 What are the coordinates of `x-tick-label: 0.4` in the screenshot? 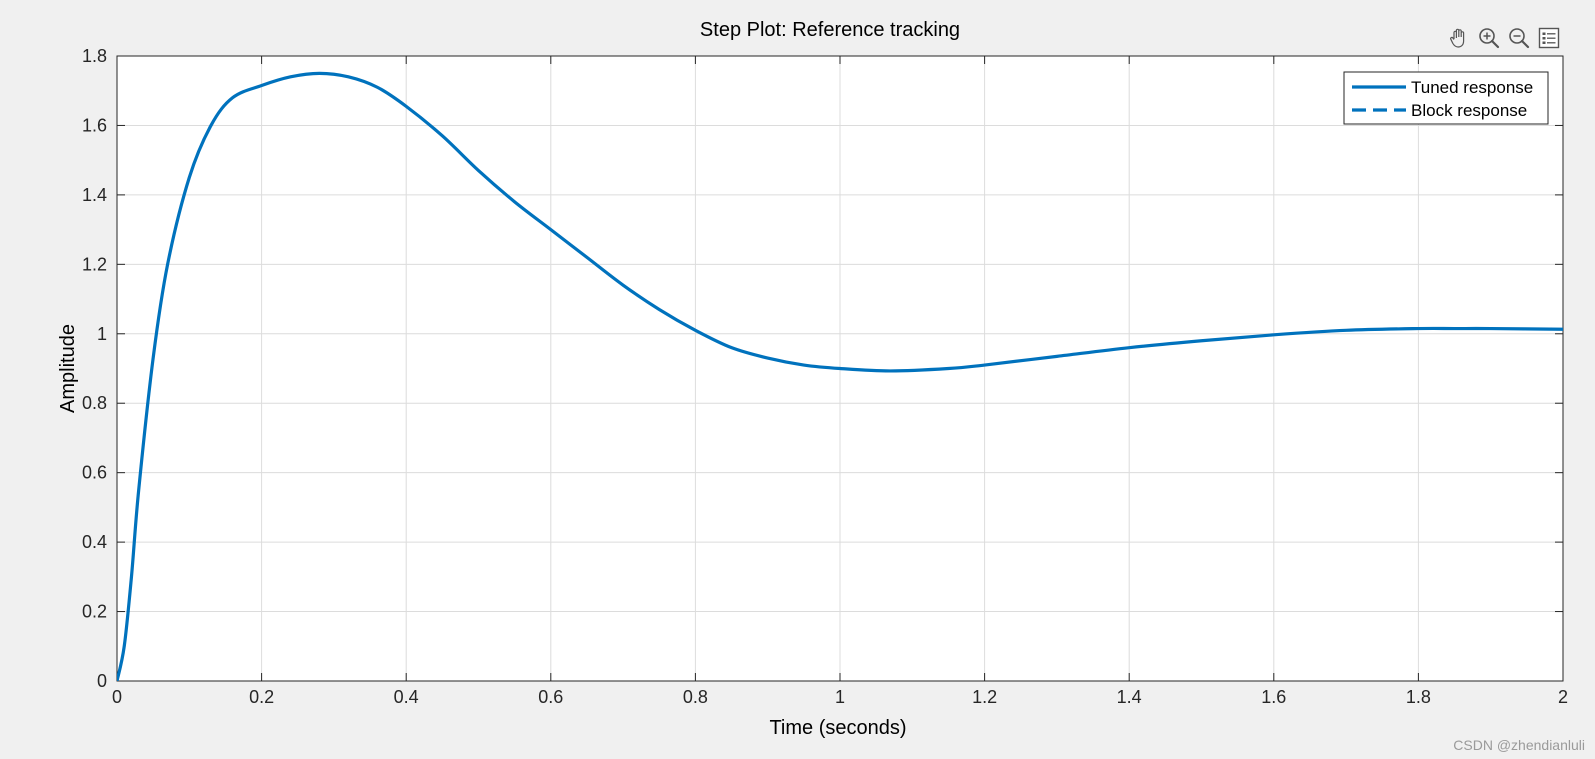 It's located at (406, 697).